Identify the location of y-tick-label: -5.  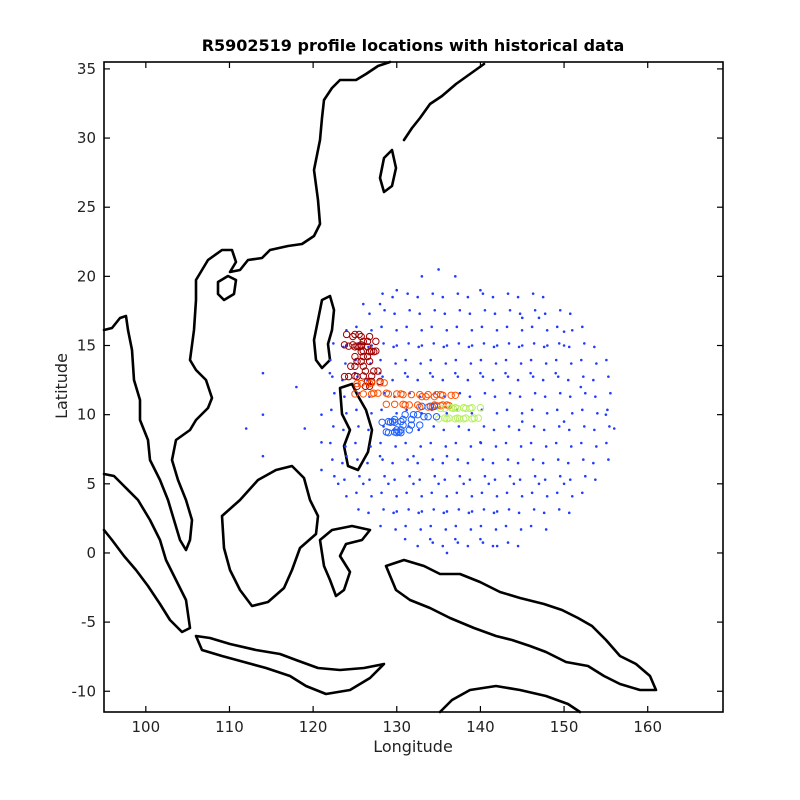
(88, 622).